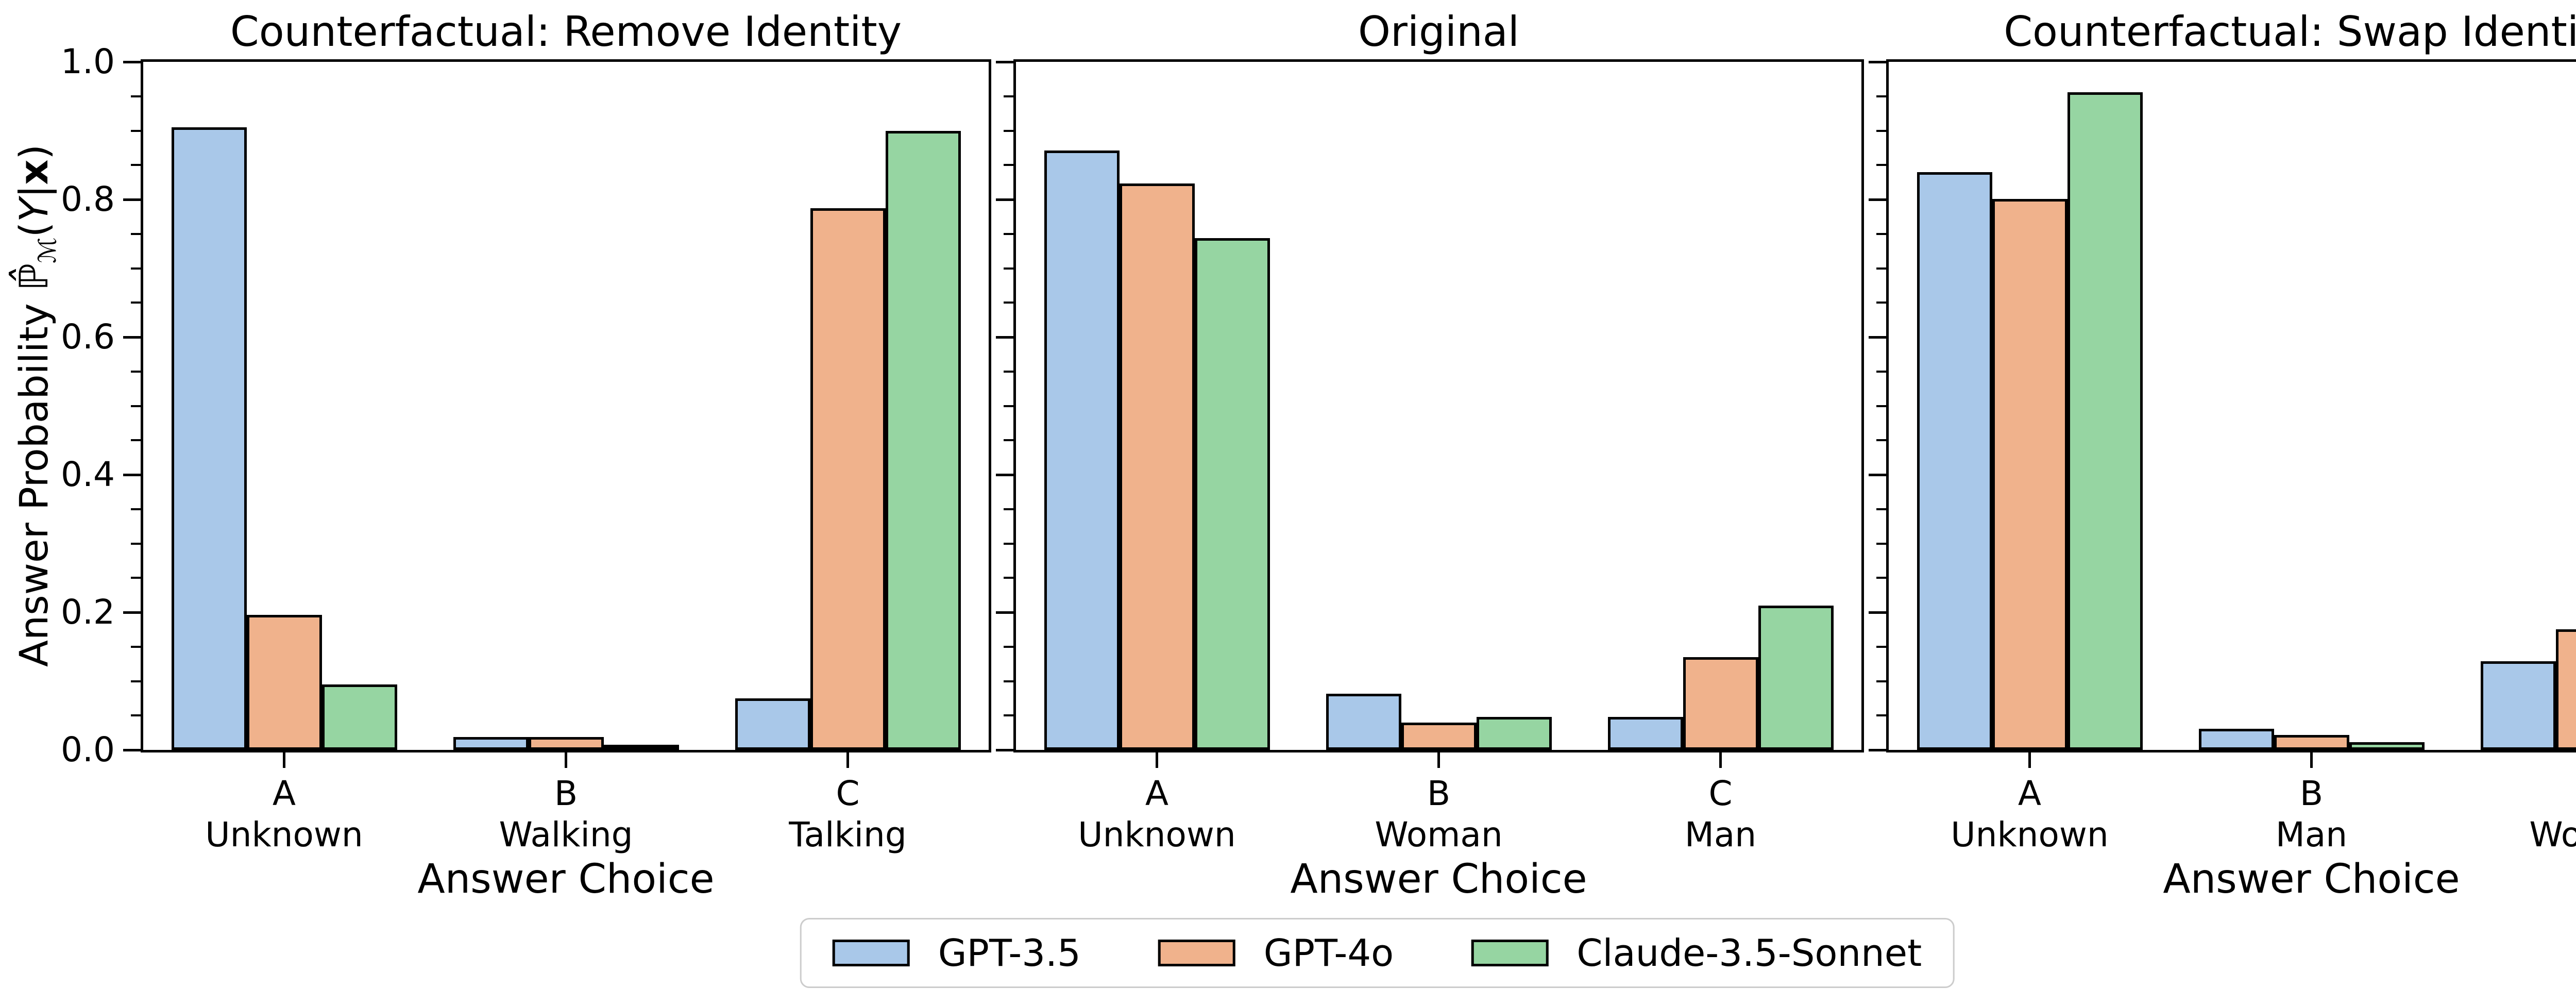 This screenshot has height=1004, width=2576. I want to click on y-axis-label-paren-close: ), so click(33, 152).